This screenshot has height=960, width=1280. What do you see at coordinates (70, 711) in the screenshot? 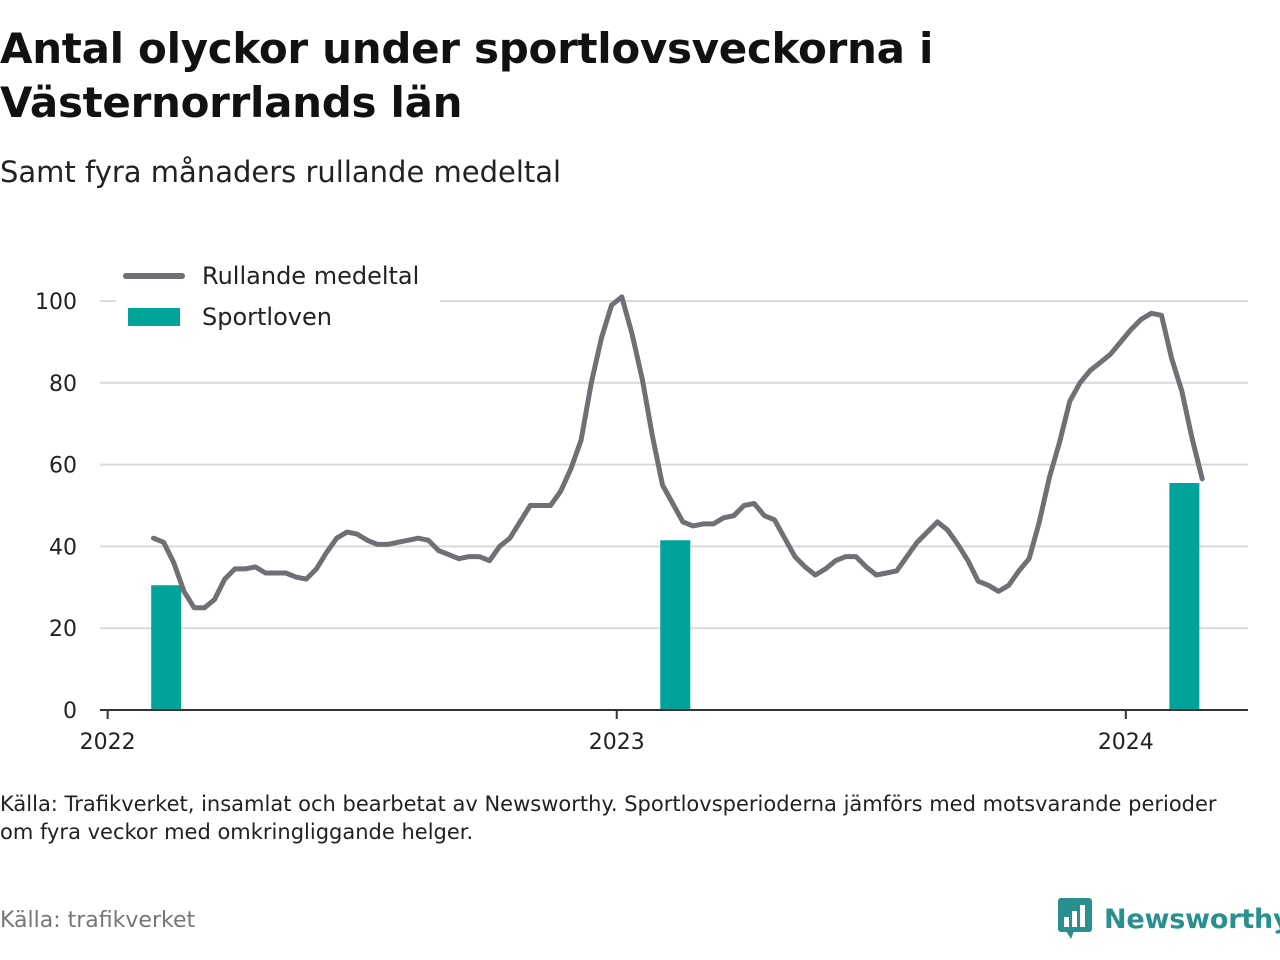
I see `y-tick-label: 0` at bounding box center [70, 711].